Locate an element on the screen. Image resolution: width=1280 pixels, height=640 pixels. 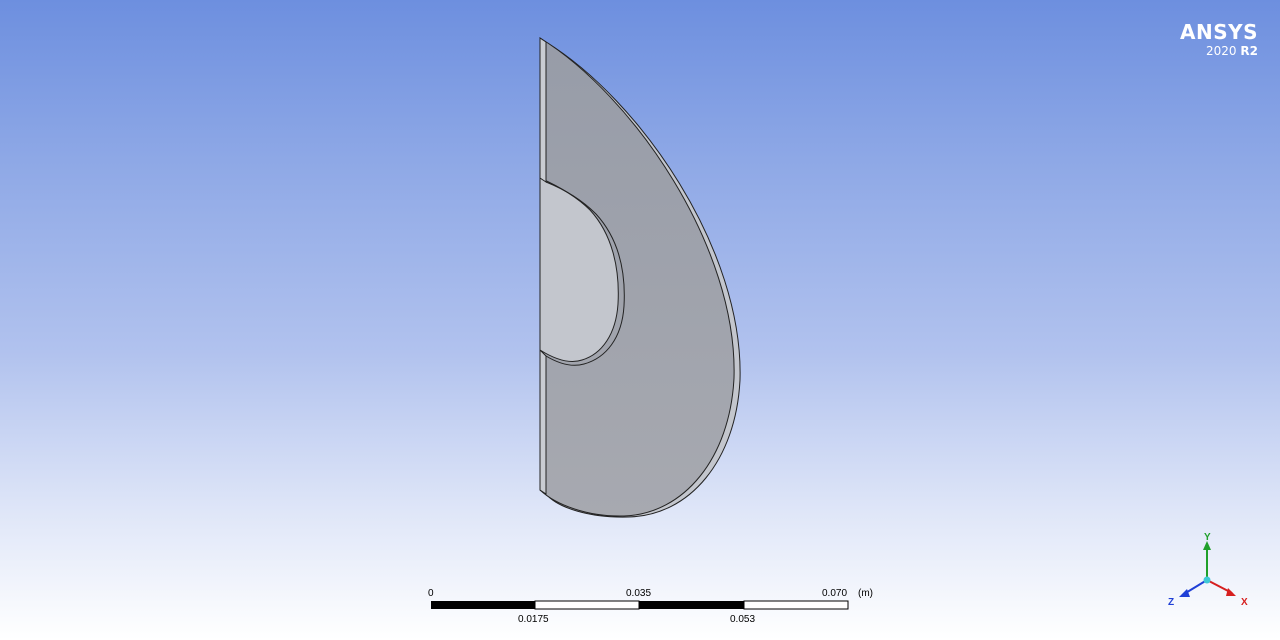
brand-version: 2020 R2 is located at coordinates (1219, 51).